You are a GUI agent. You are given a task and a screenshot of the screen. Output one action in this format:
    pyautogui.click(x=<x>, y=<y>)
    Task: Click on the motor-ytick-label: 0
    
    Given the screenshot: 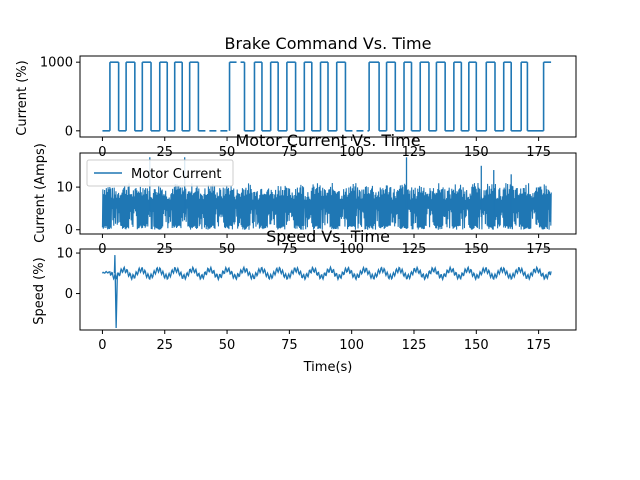 What is the action you would take?
    pyautogui.click(x=69, y=230)
    